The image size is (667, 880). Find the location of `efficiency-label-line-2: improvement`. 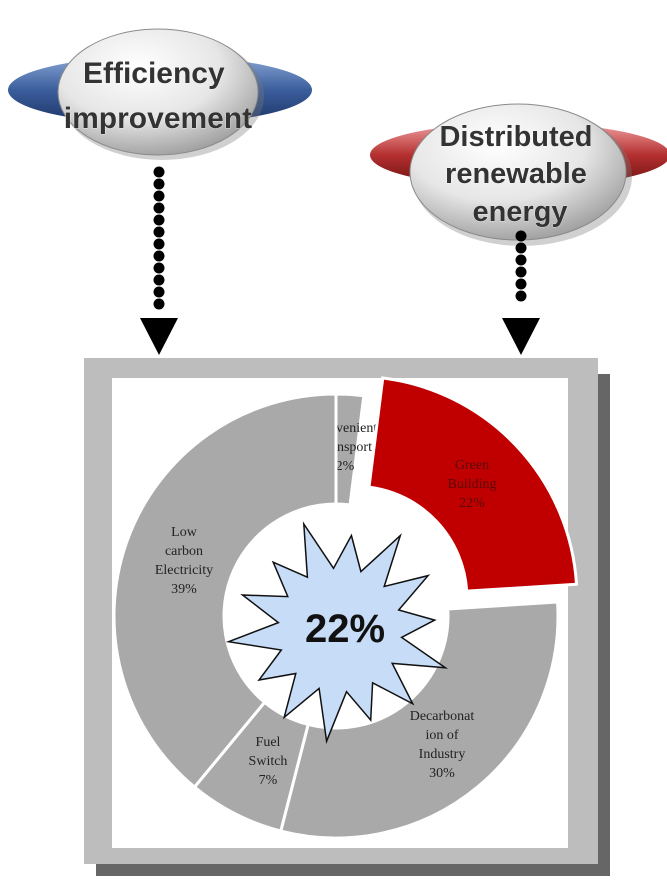

efficiency-label-line-2: improvement is located at coordinates (158, 118).